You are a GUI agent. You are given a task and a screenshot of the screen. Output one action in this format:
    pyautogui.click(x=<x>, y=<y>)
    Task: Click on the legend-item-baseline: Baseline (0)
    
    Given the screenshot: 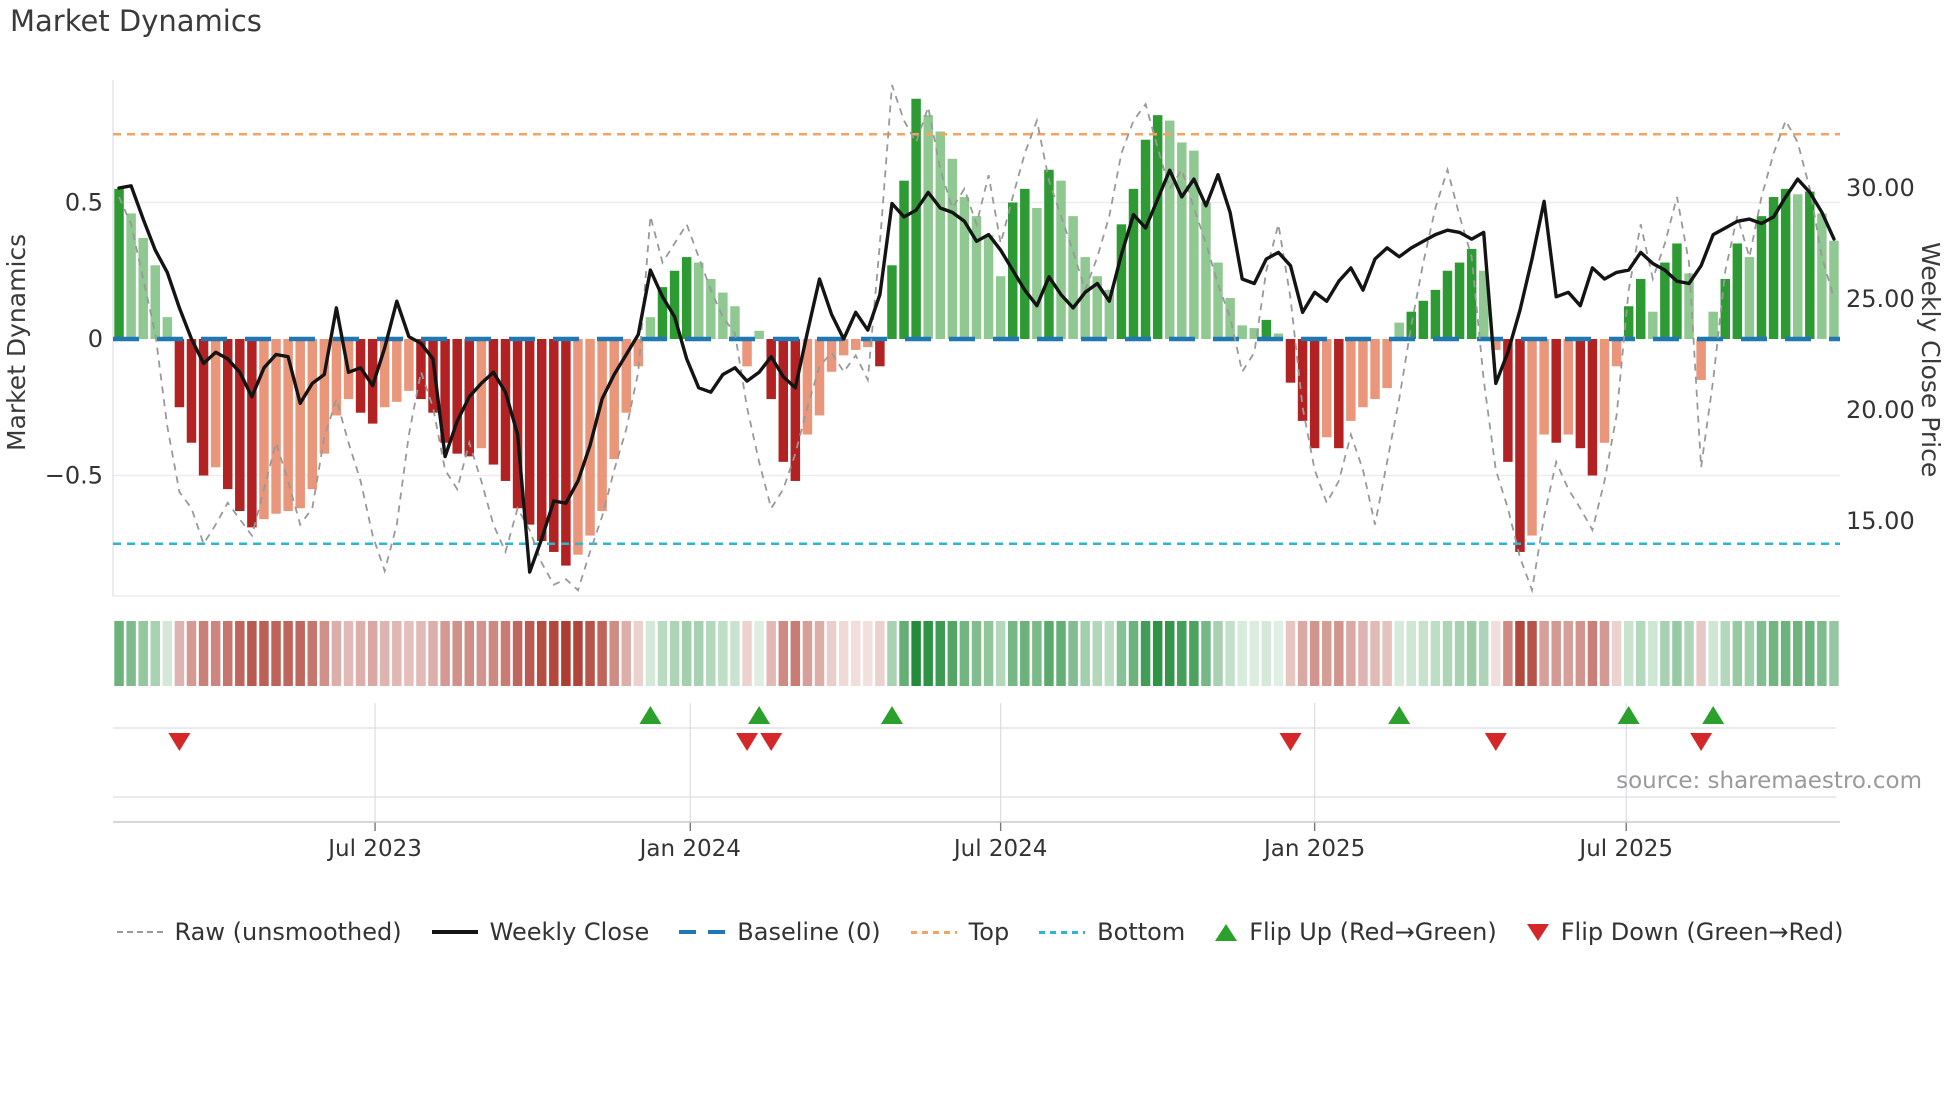 What is the action you would take?
    pyautogui.click(x=780, y=932)
    